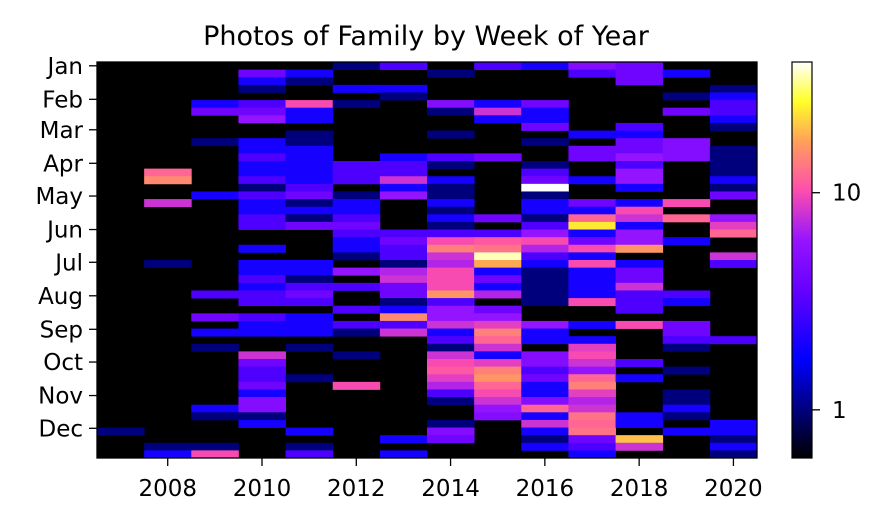 This screenshot has width=886, height=529. What do you see at coordinates (59, 197) in the screenshot?
I see `y-tick-label: May` at bounding box center [59, 197].